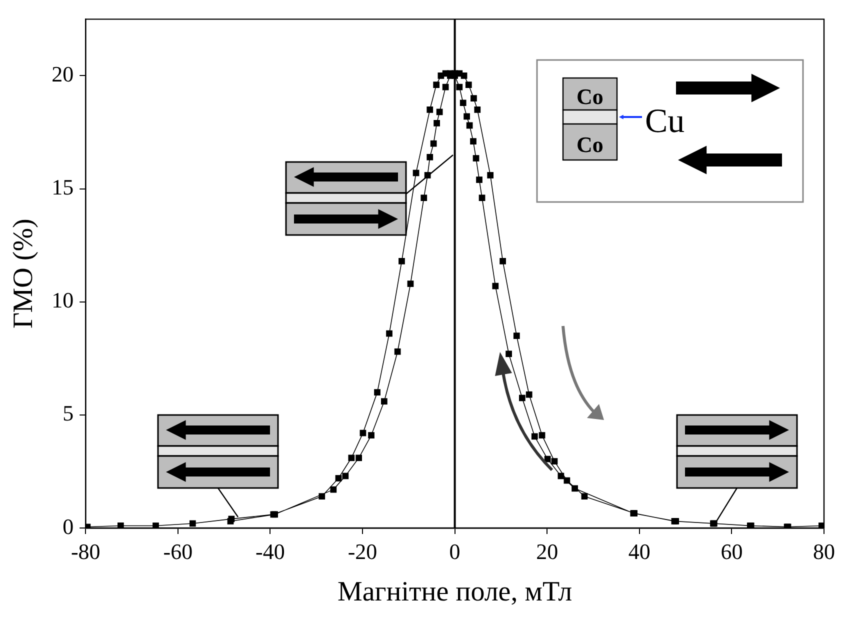 Image resolution: width=844 pixels, height=618 pixels. Describe the element at coordinates (454, 551) in the screenshot. I see `x-tick-label: 0` at that location.